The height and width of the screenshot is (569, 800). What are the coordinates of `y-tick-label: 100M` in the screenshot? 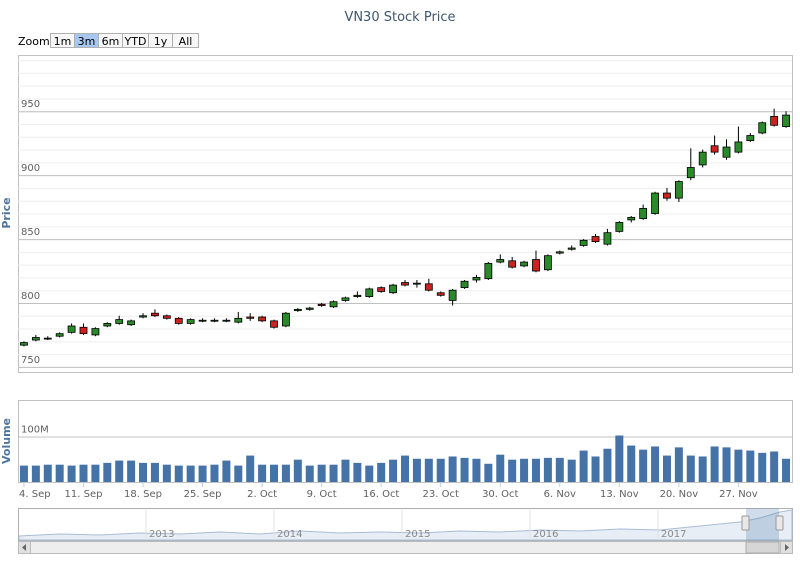 It's located at (35, 429).